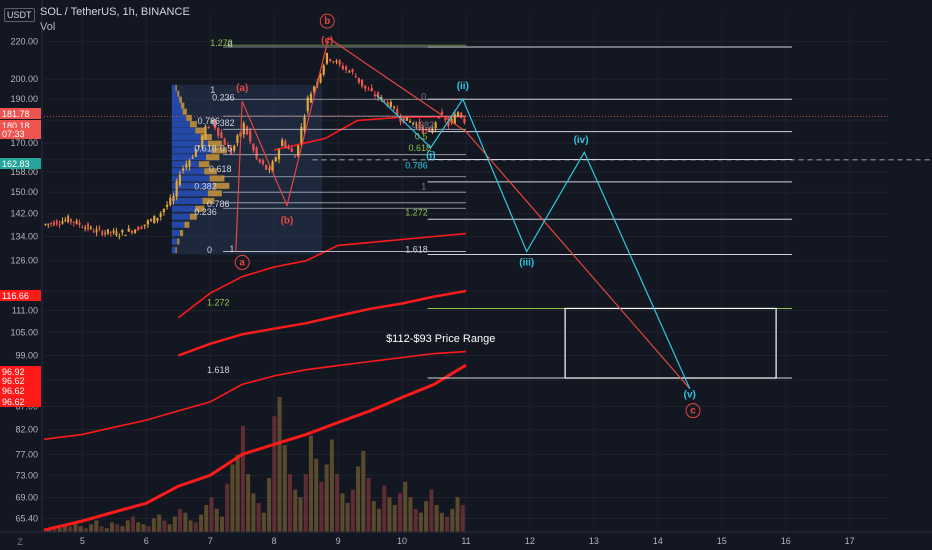  I want to click on price-tag-label: 162.83, so click(16, 164).